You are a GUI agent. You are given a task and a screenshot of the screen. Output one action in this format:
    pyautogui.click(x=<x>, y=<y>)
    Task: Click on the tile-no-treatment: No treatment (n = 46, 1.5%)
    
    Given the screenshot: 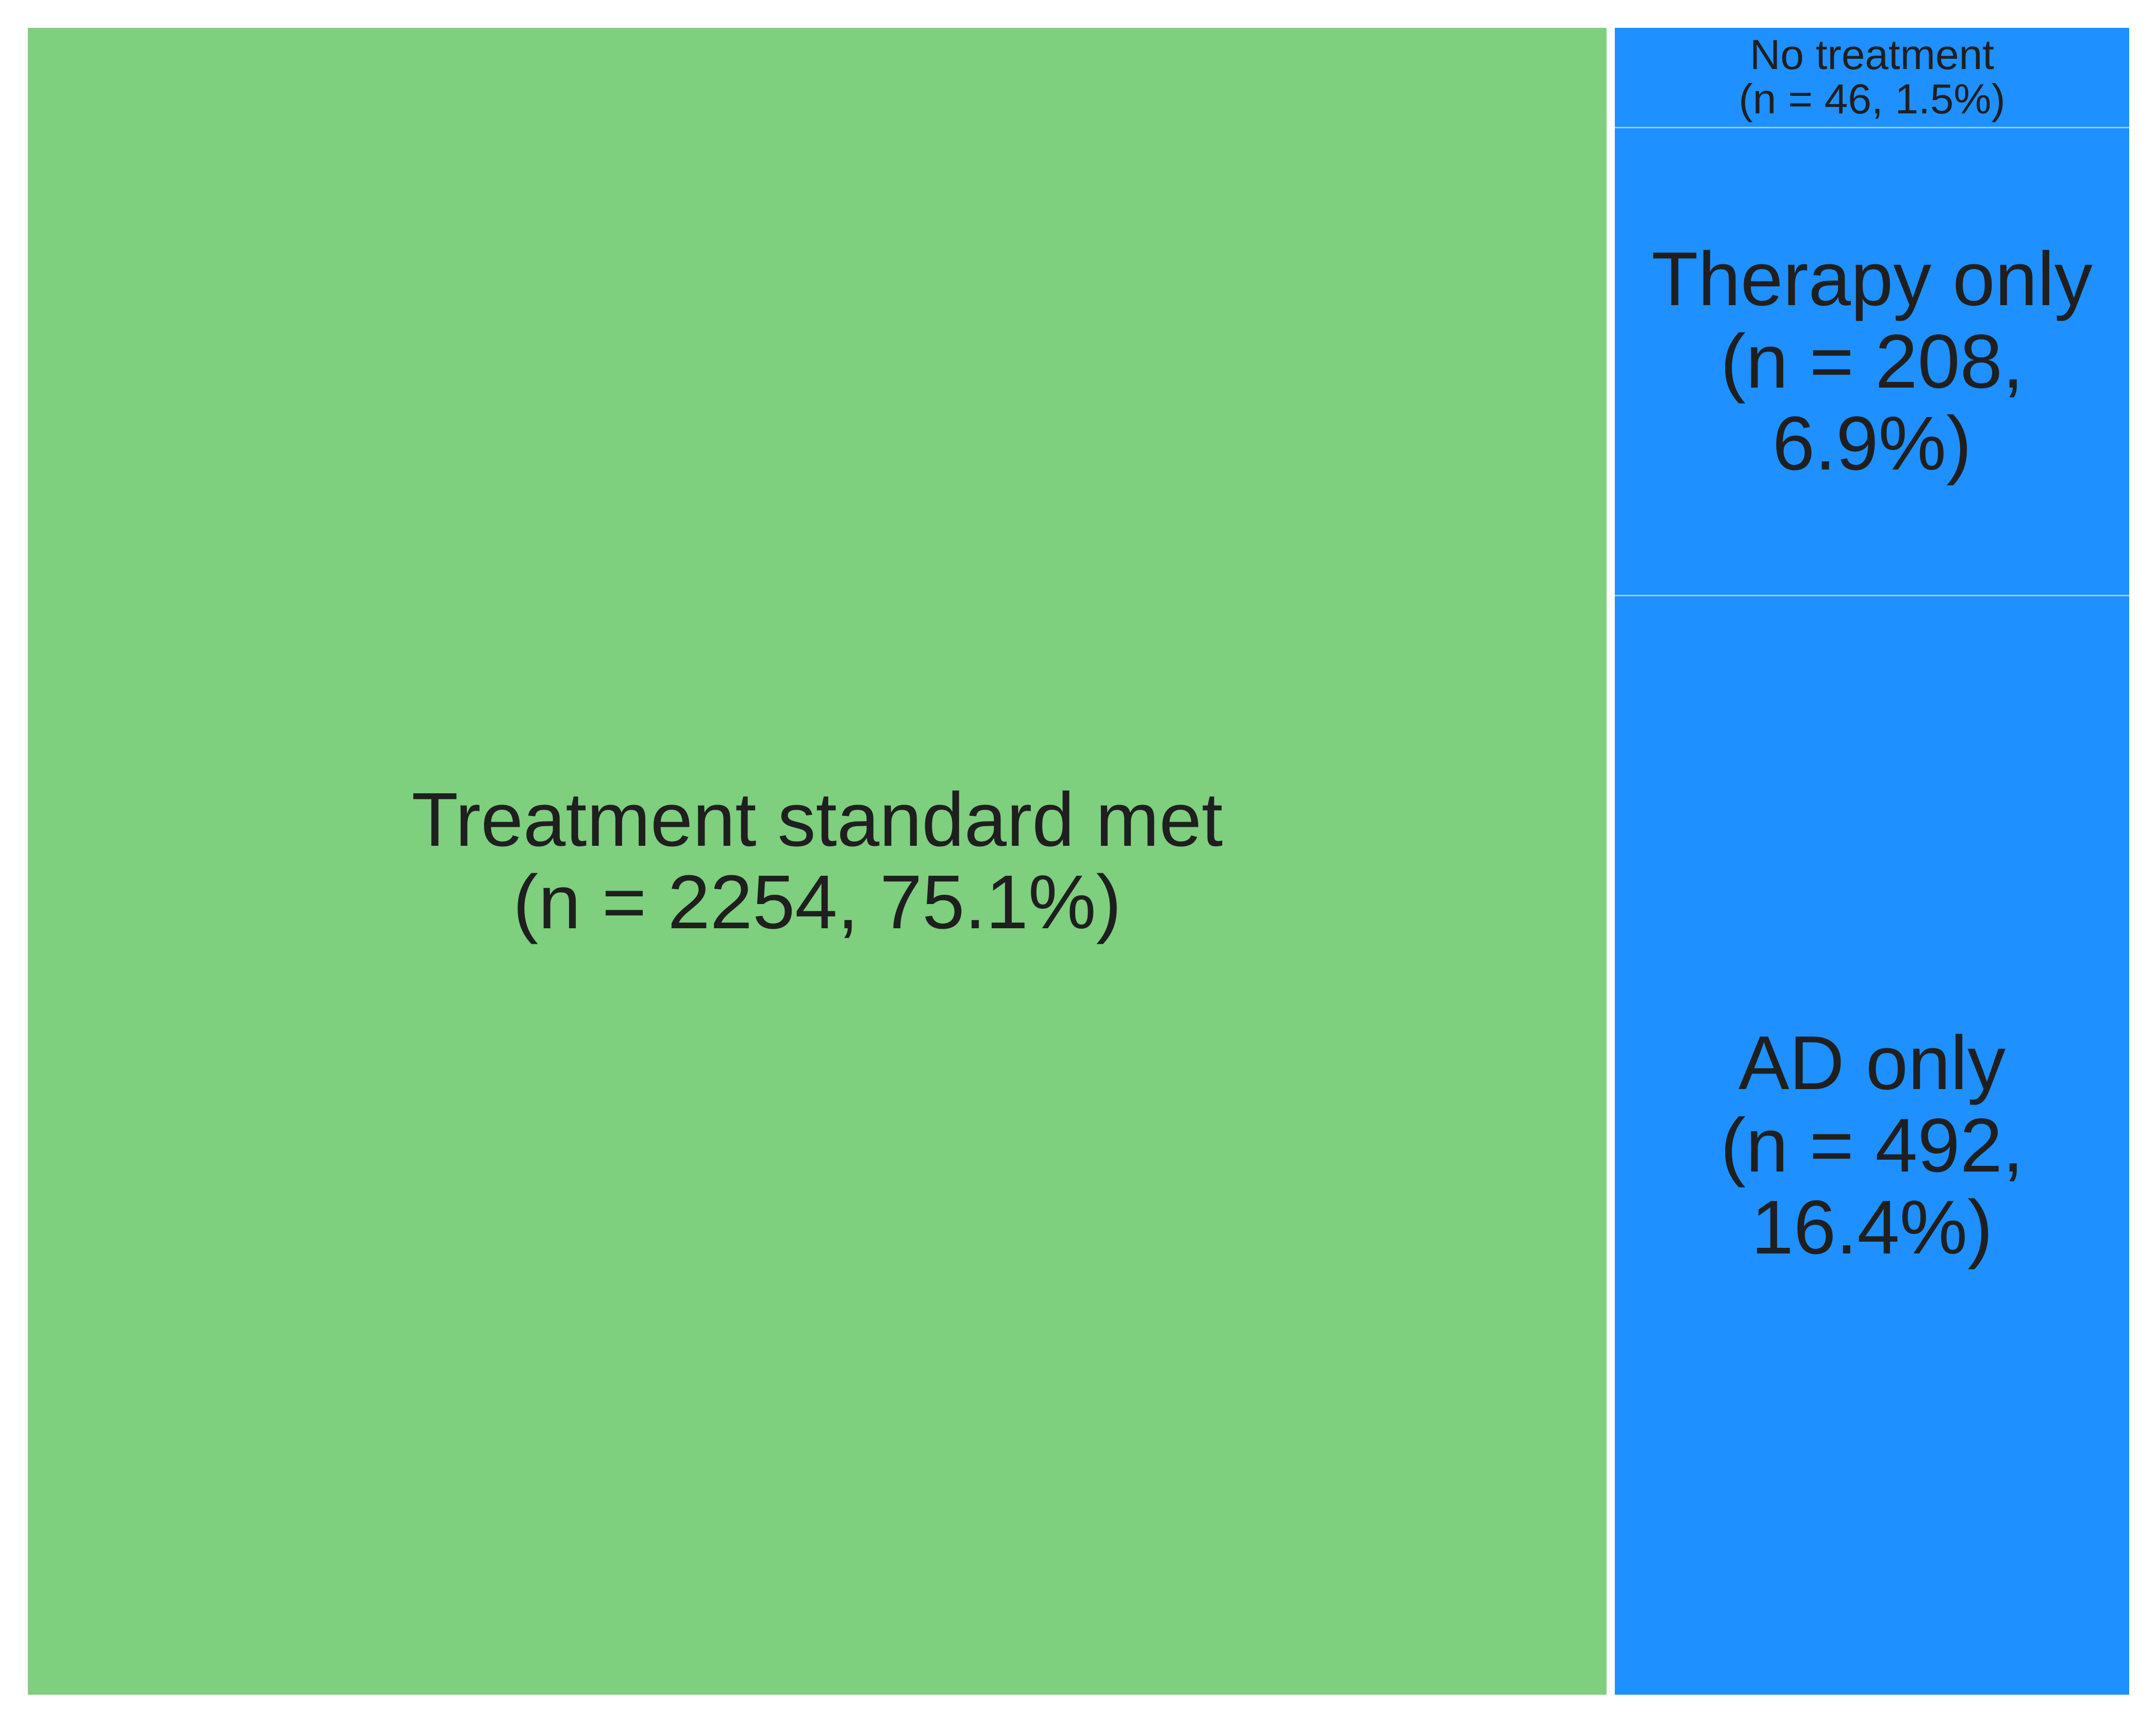 What is the action you would take?
    pyautogui.click(x=1872, y=77)
    